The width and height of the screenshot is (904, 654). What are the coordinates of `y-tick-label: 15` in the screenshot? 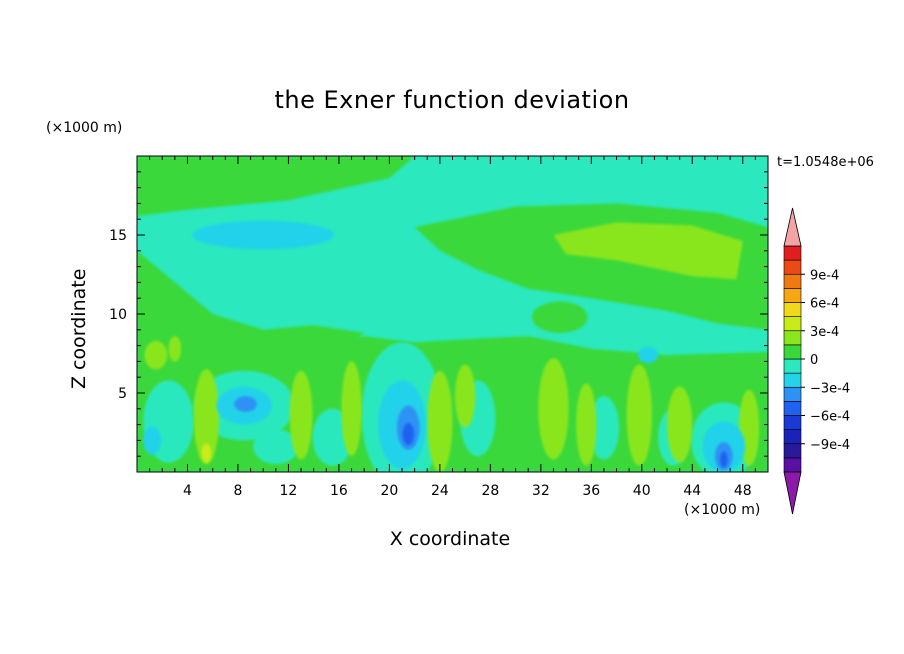 It's located at (118, 236).